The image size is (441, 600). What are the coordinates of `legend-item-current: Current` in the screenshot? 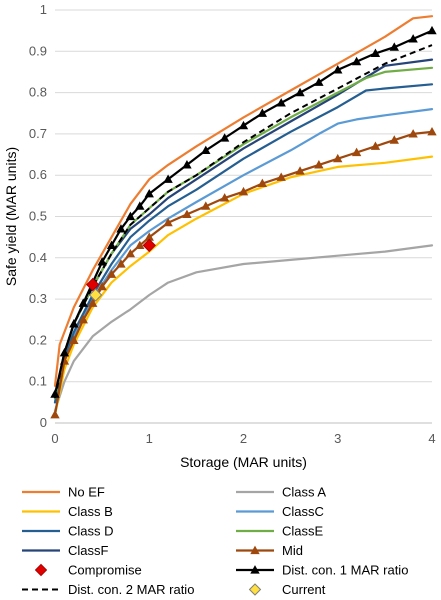 It's located at (287, 589).